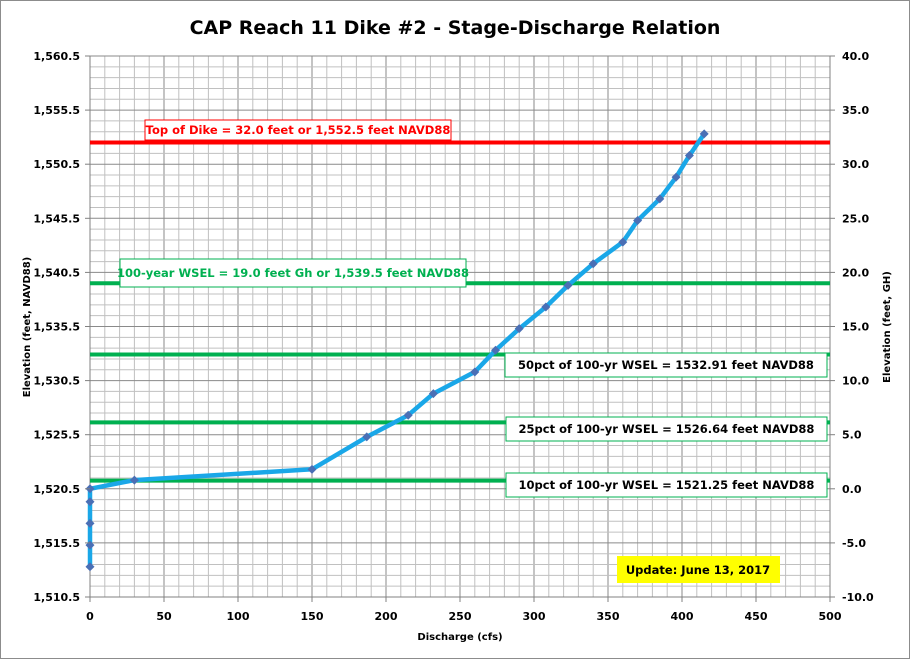  I want to click on y2-tick-label: 40.0, so click(855, 56).